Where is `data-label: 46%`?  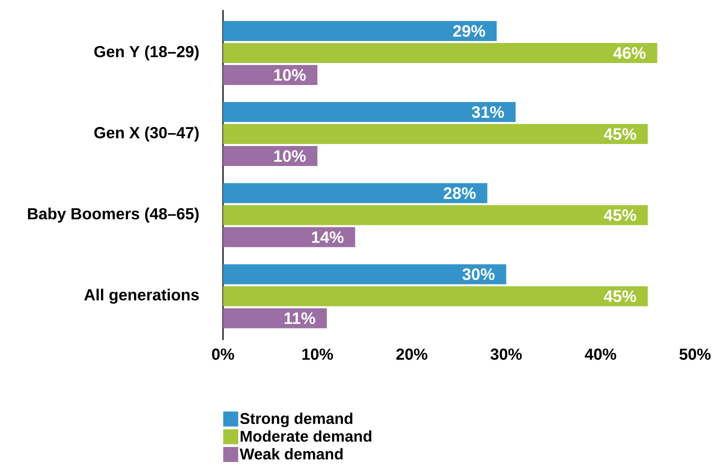
data-label: 46% is located at coordinates (629, 53).